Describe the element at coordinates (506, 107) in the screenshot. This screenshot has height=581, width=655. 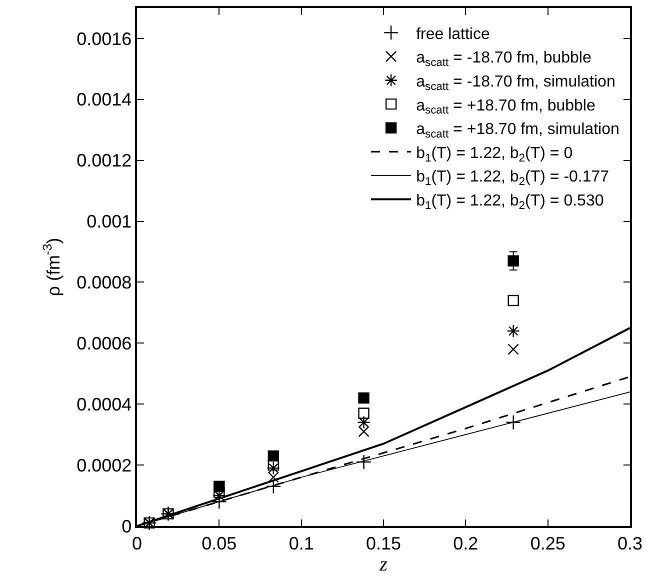
I see `legend-label: a$_{scatt}$ = +18.70 fm, bubble` at that location.